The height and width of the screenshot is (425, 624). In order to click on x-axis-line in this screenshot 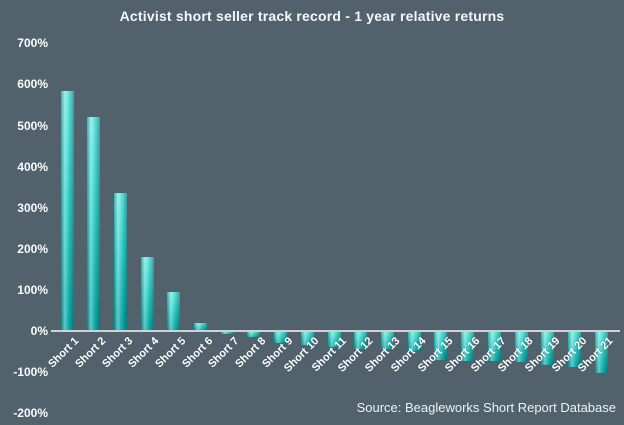, I will do `click(335, 330)`.